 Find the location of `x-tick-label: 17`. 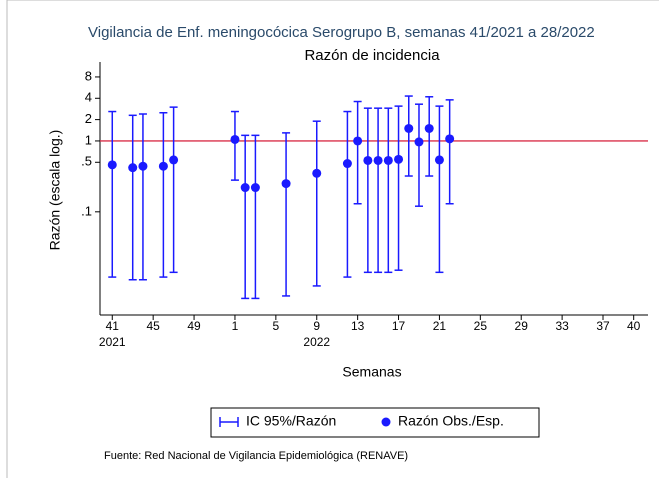

x-tick-label: 17 is located at coordinates (399, 326).